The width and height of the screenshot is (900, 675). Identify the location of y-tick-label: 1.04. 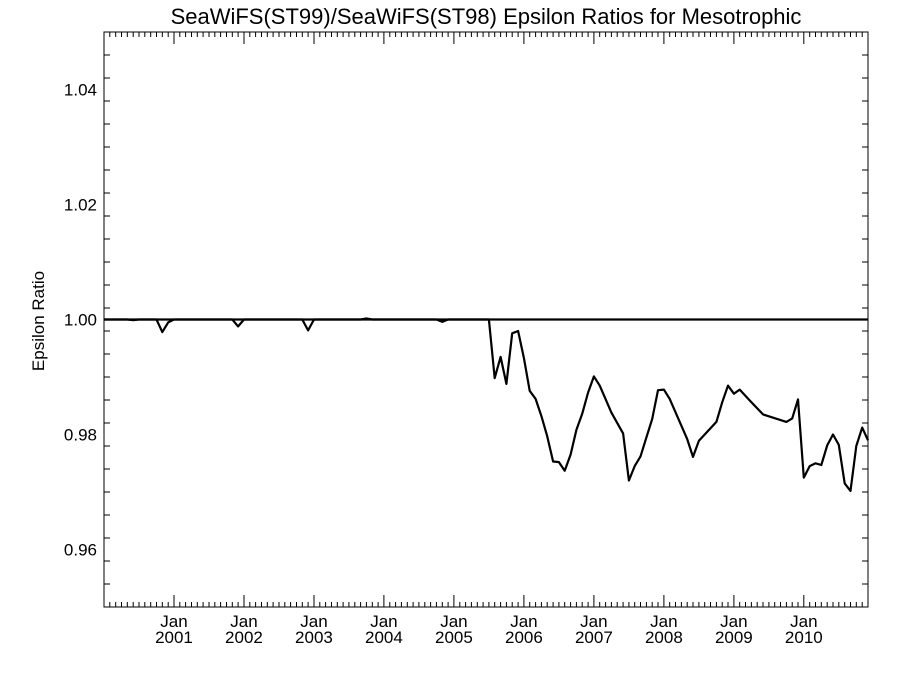
(80, 90).